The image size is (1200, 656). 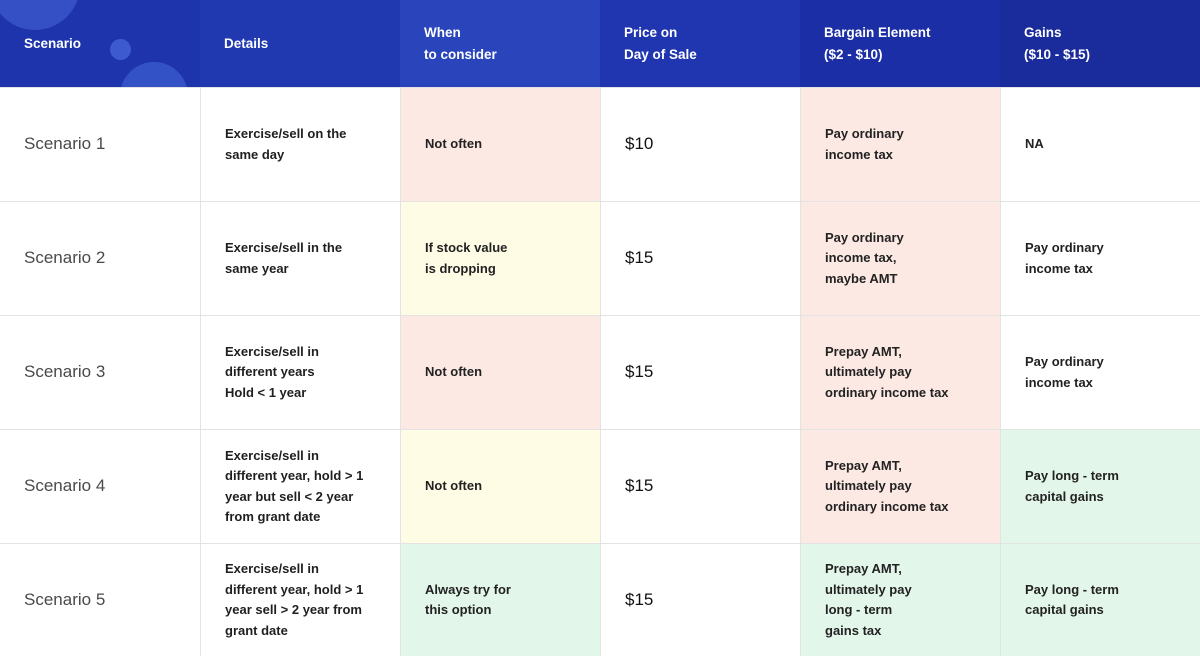 I want to click on gains-cell: NA, so click(x=1100, y=144).